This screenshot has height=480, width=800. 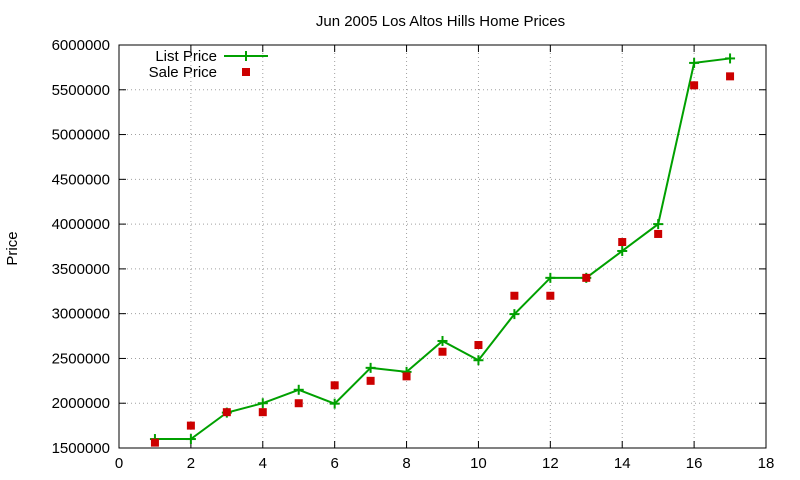 I want to click on x-tick-label: 0, so click(x=119, y=463).